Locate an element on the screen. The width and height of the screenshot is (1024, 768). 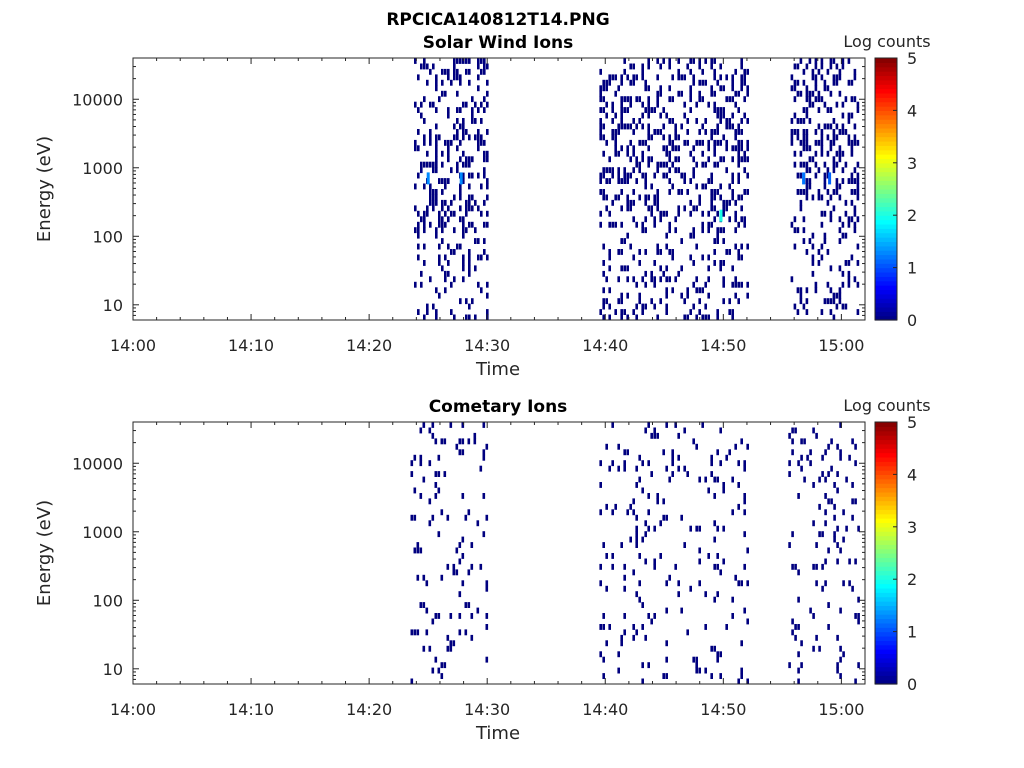
x-tick-label: 14:20 is located at coordinates (369, 709).